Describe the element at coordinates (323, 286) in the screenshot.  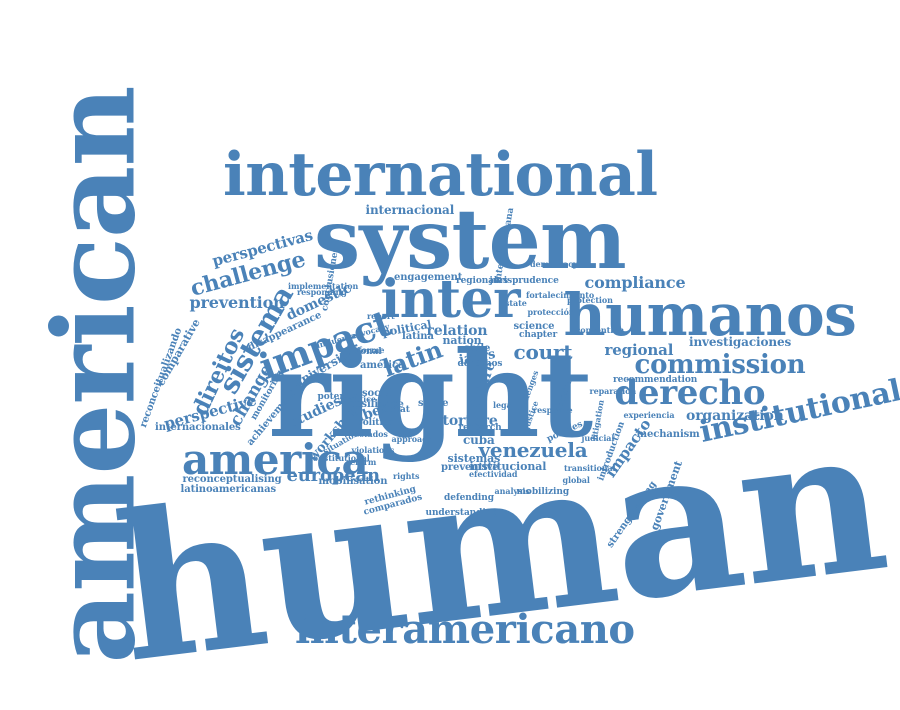
I see `word-61: implementation` at that location.